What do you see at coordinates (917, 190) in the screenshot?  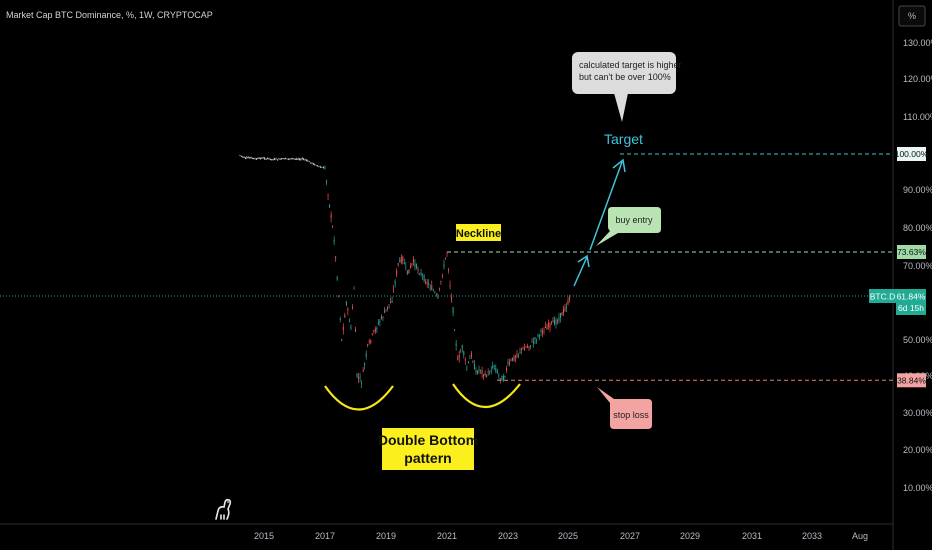 I see `y-tick-label: 90.00%` at bounding box center [917, 190].